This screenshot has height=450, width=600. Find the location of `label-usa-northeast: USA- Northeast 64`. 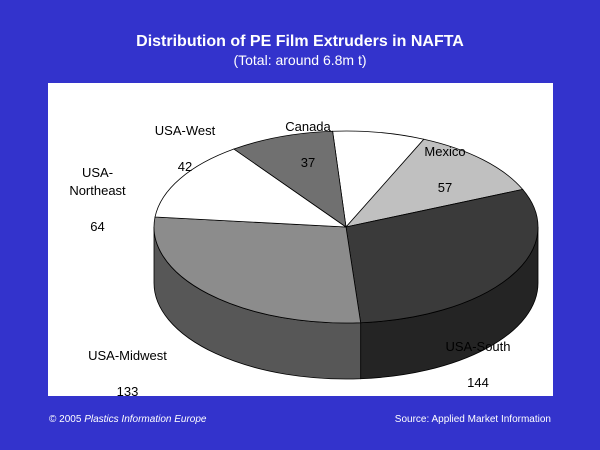

label-usa-northeast: USA- Northeast 64 is located at coordinates (97, 191).